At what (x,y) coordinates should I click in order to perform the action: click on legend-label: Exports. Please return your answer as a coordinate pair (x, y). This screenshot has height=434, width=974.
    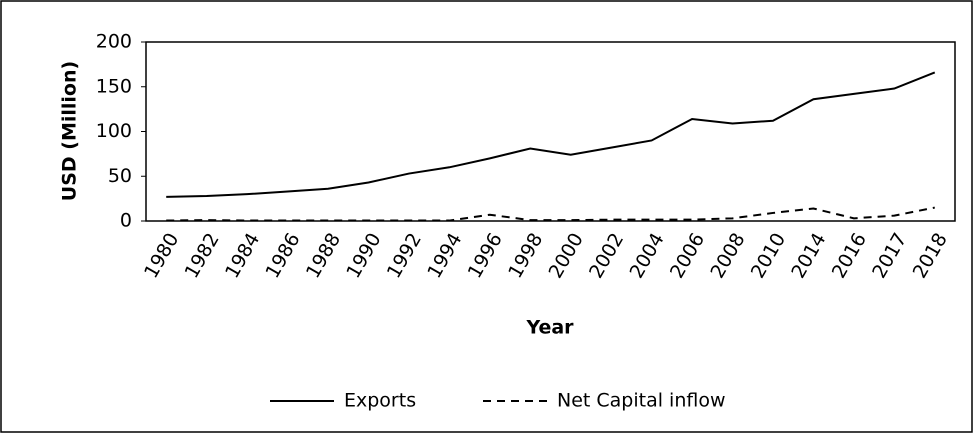
    Looking at the image, I should click on (380, 401).